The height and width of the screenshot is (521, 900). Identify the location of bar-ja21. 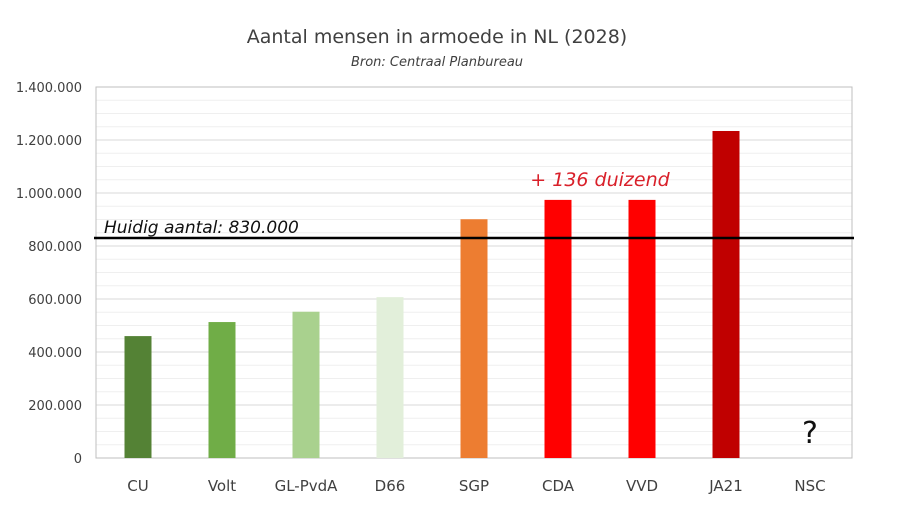
(726, 294).